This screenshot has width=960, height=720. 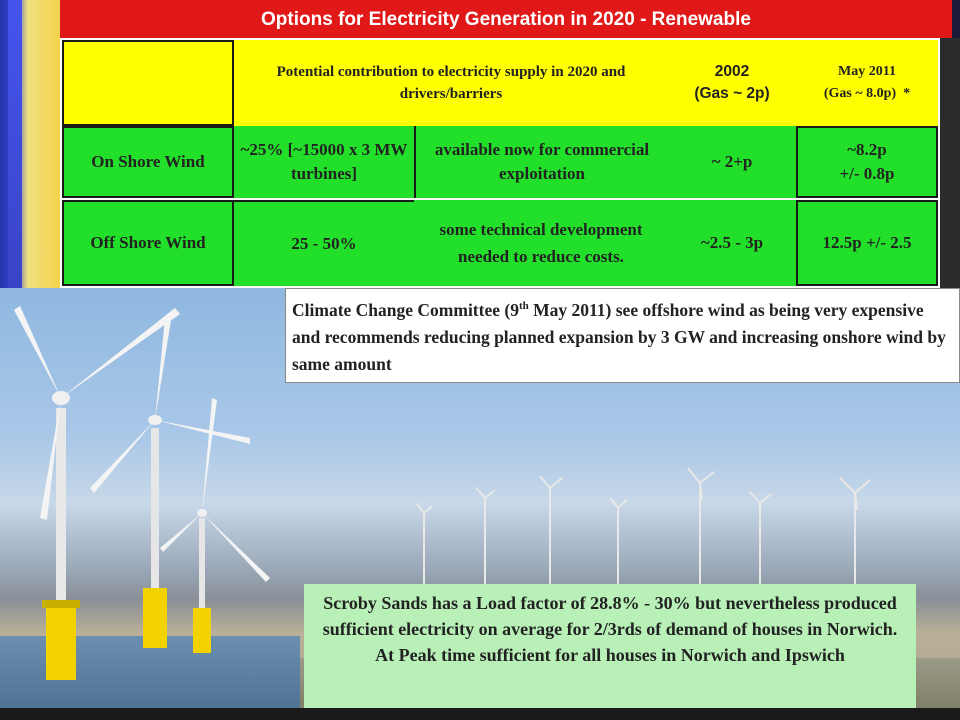 What do you see at coordinates (867, 83) in the screenshot?
I see `header-may-2011: May 2011 (Gas ~ 8.0p) *` at bounding box center [867, 83].